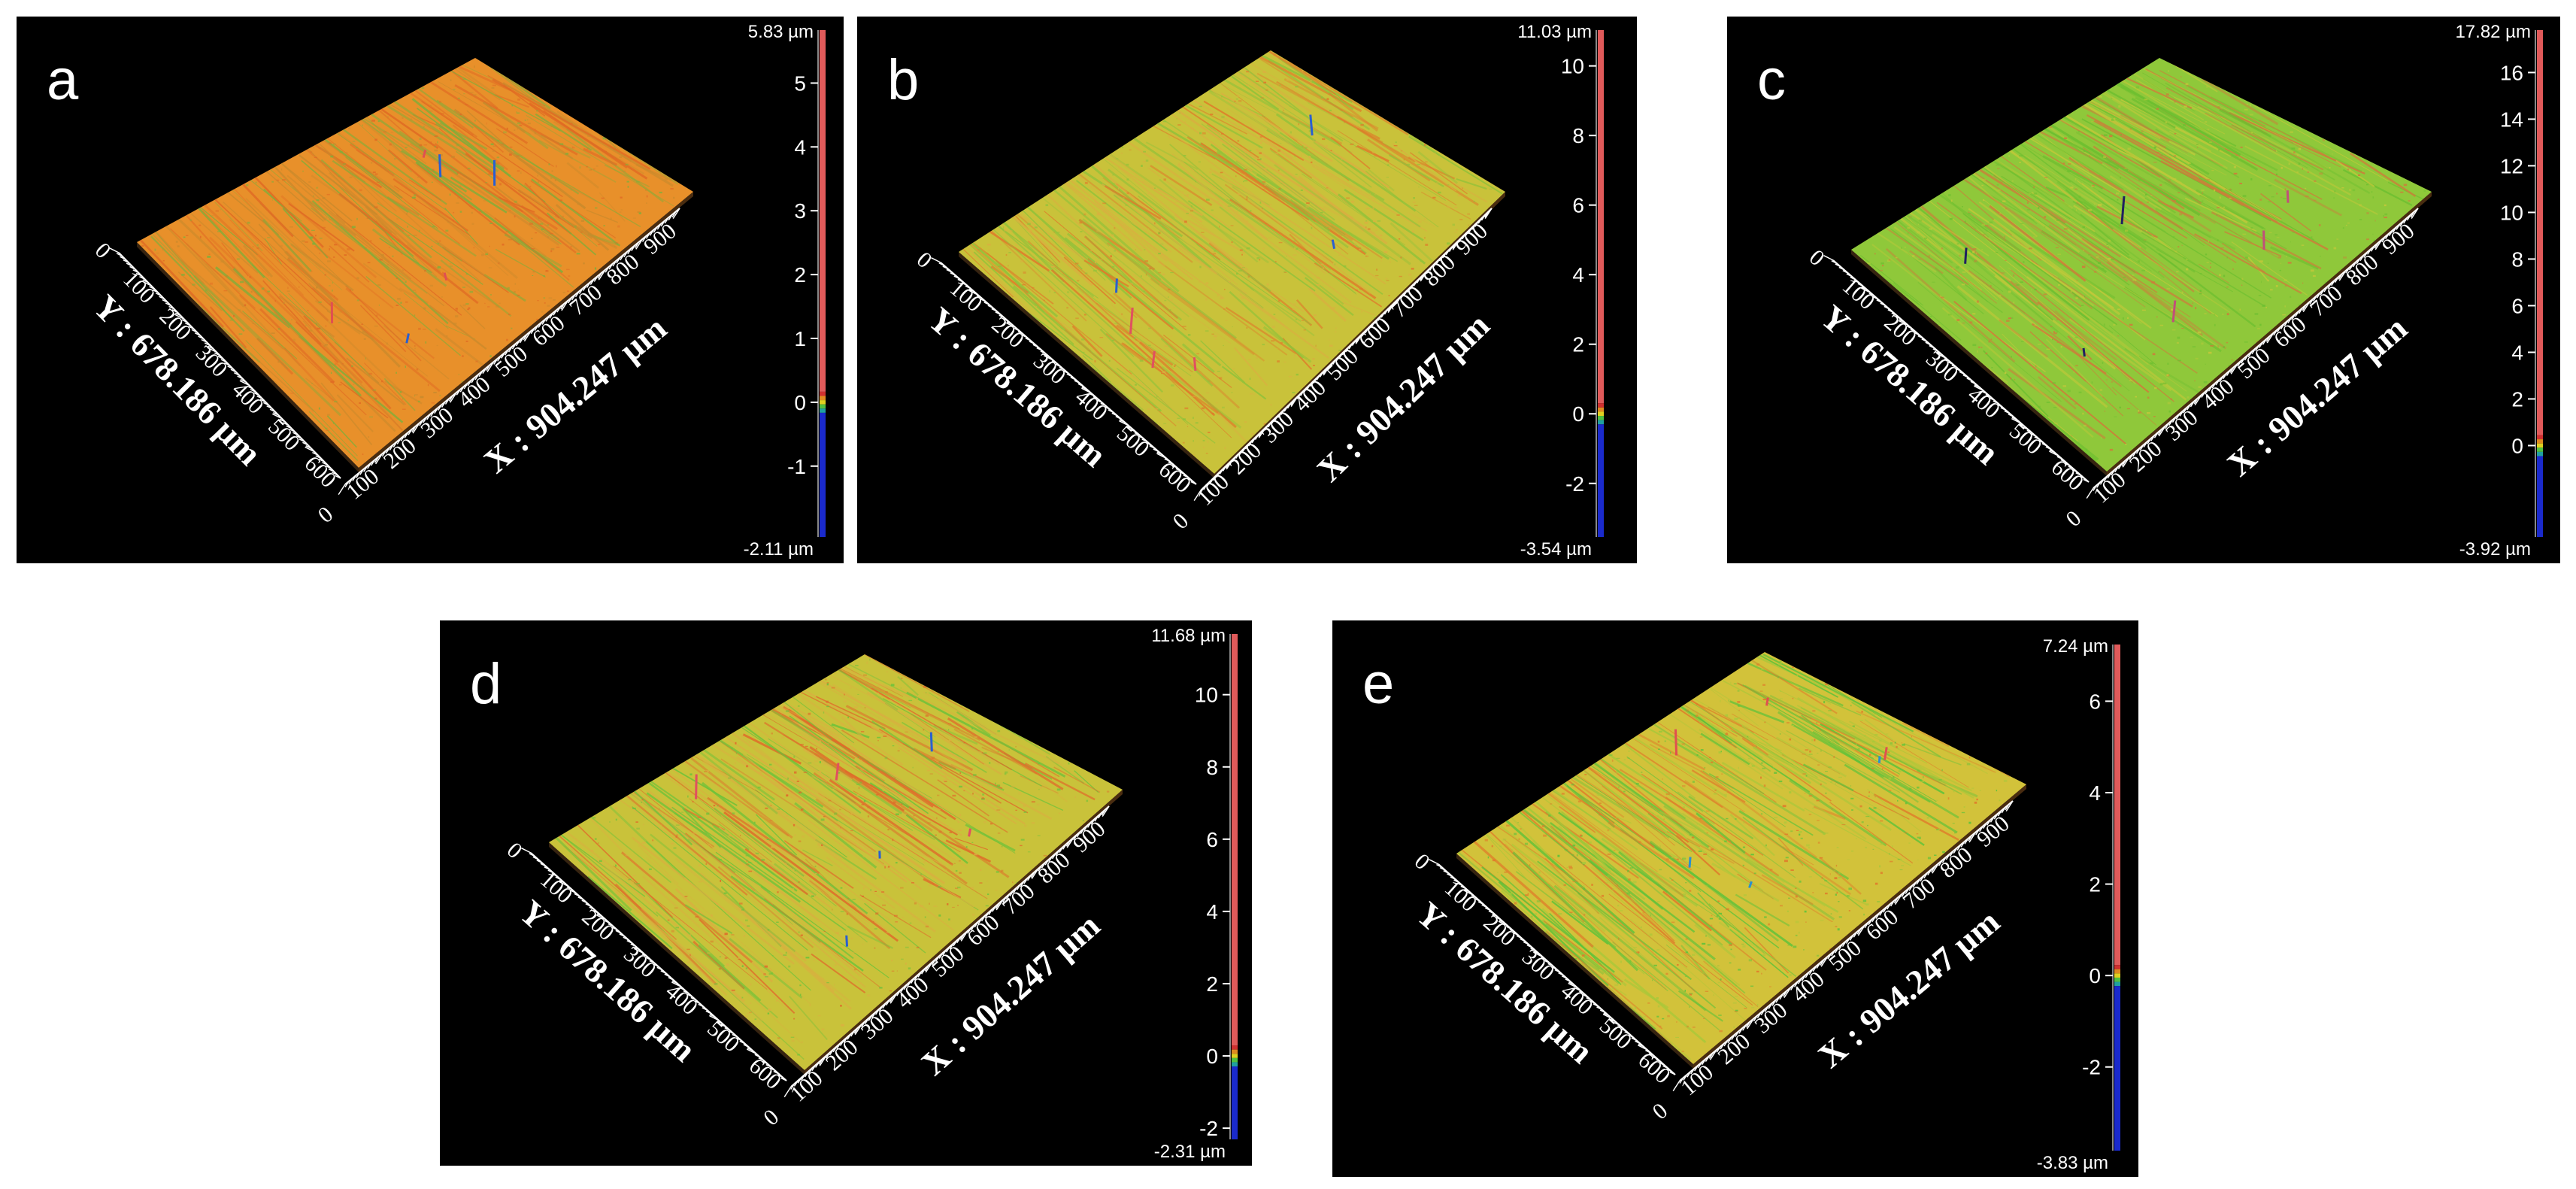 Image resolution: width=2576 pixels, height=1189 pixels. I want to click on scale-max-label: 17.82 µm, so click(2493, 32).